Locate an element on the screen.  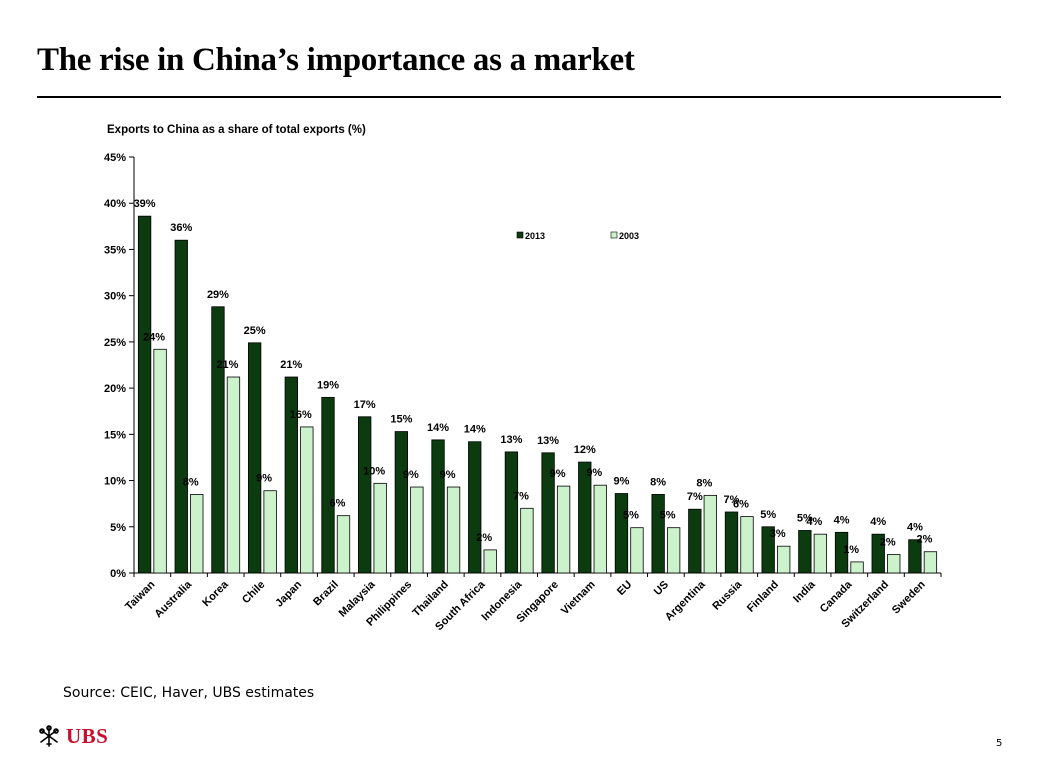
data-label-2013: 9% is located at coordinates (622, 481).